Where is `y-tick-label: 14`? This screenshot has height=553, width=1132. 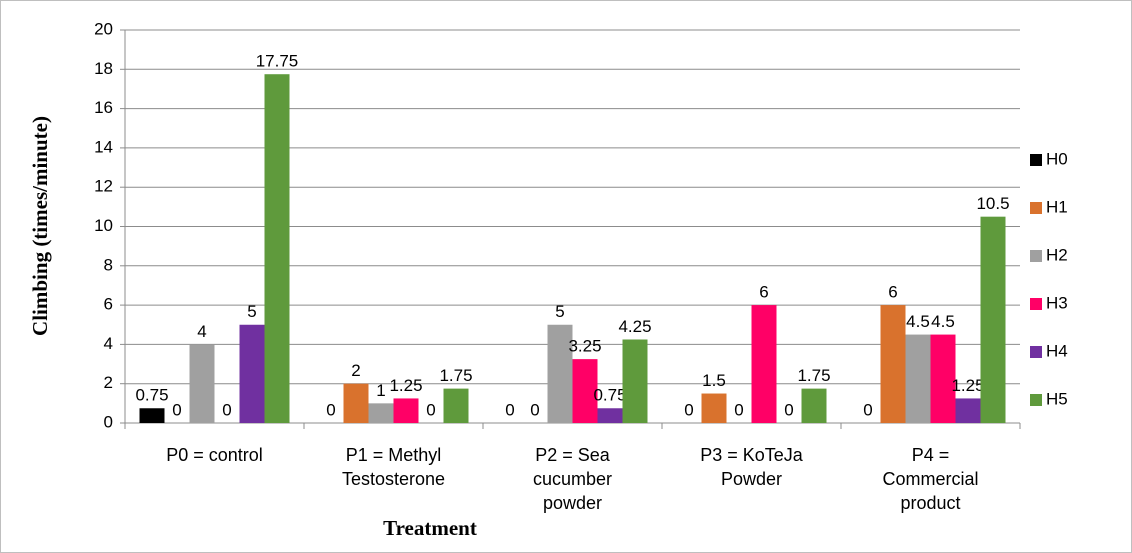 y-tick-label: 14 is located at coordinates (103, 146).